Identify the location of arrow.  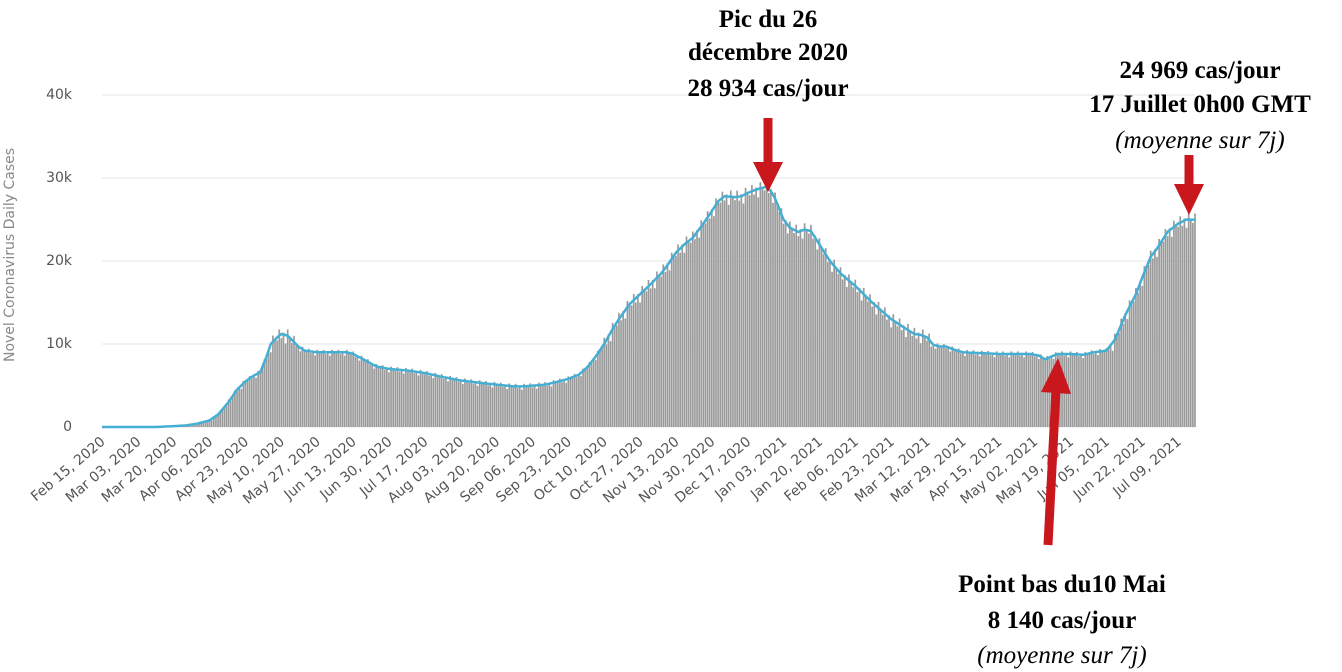
(1052, 467).